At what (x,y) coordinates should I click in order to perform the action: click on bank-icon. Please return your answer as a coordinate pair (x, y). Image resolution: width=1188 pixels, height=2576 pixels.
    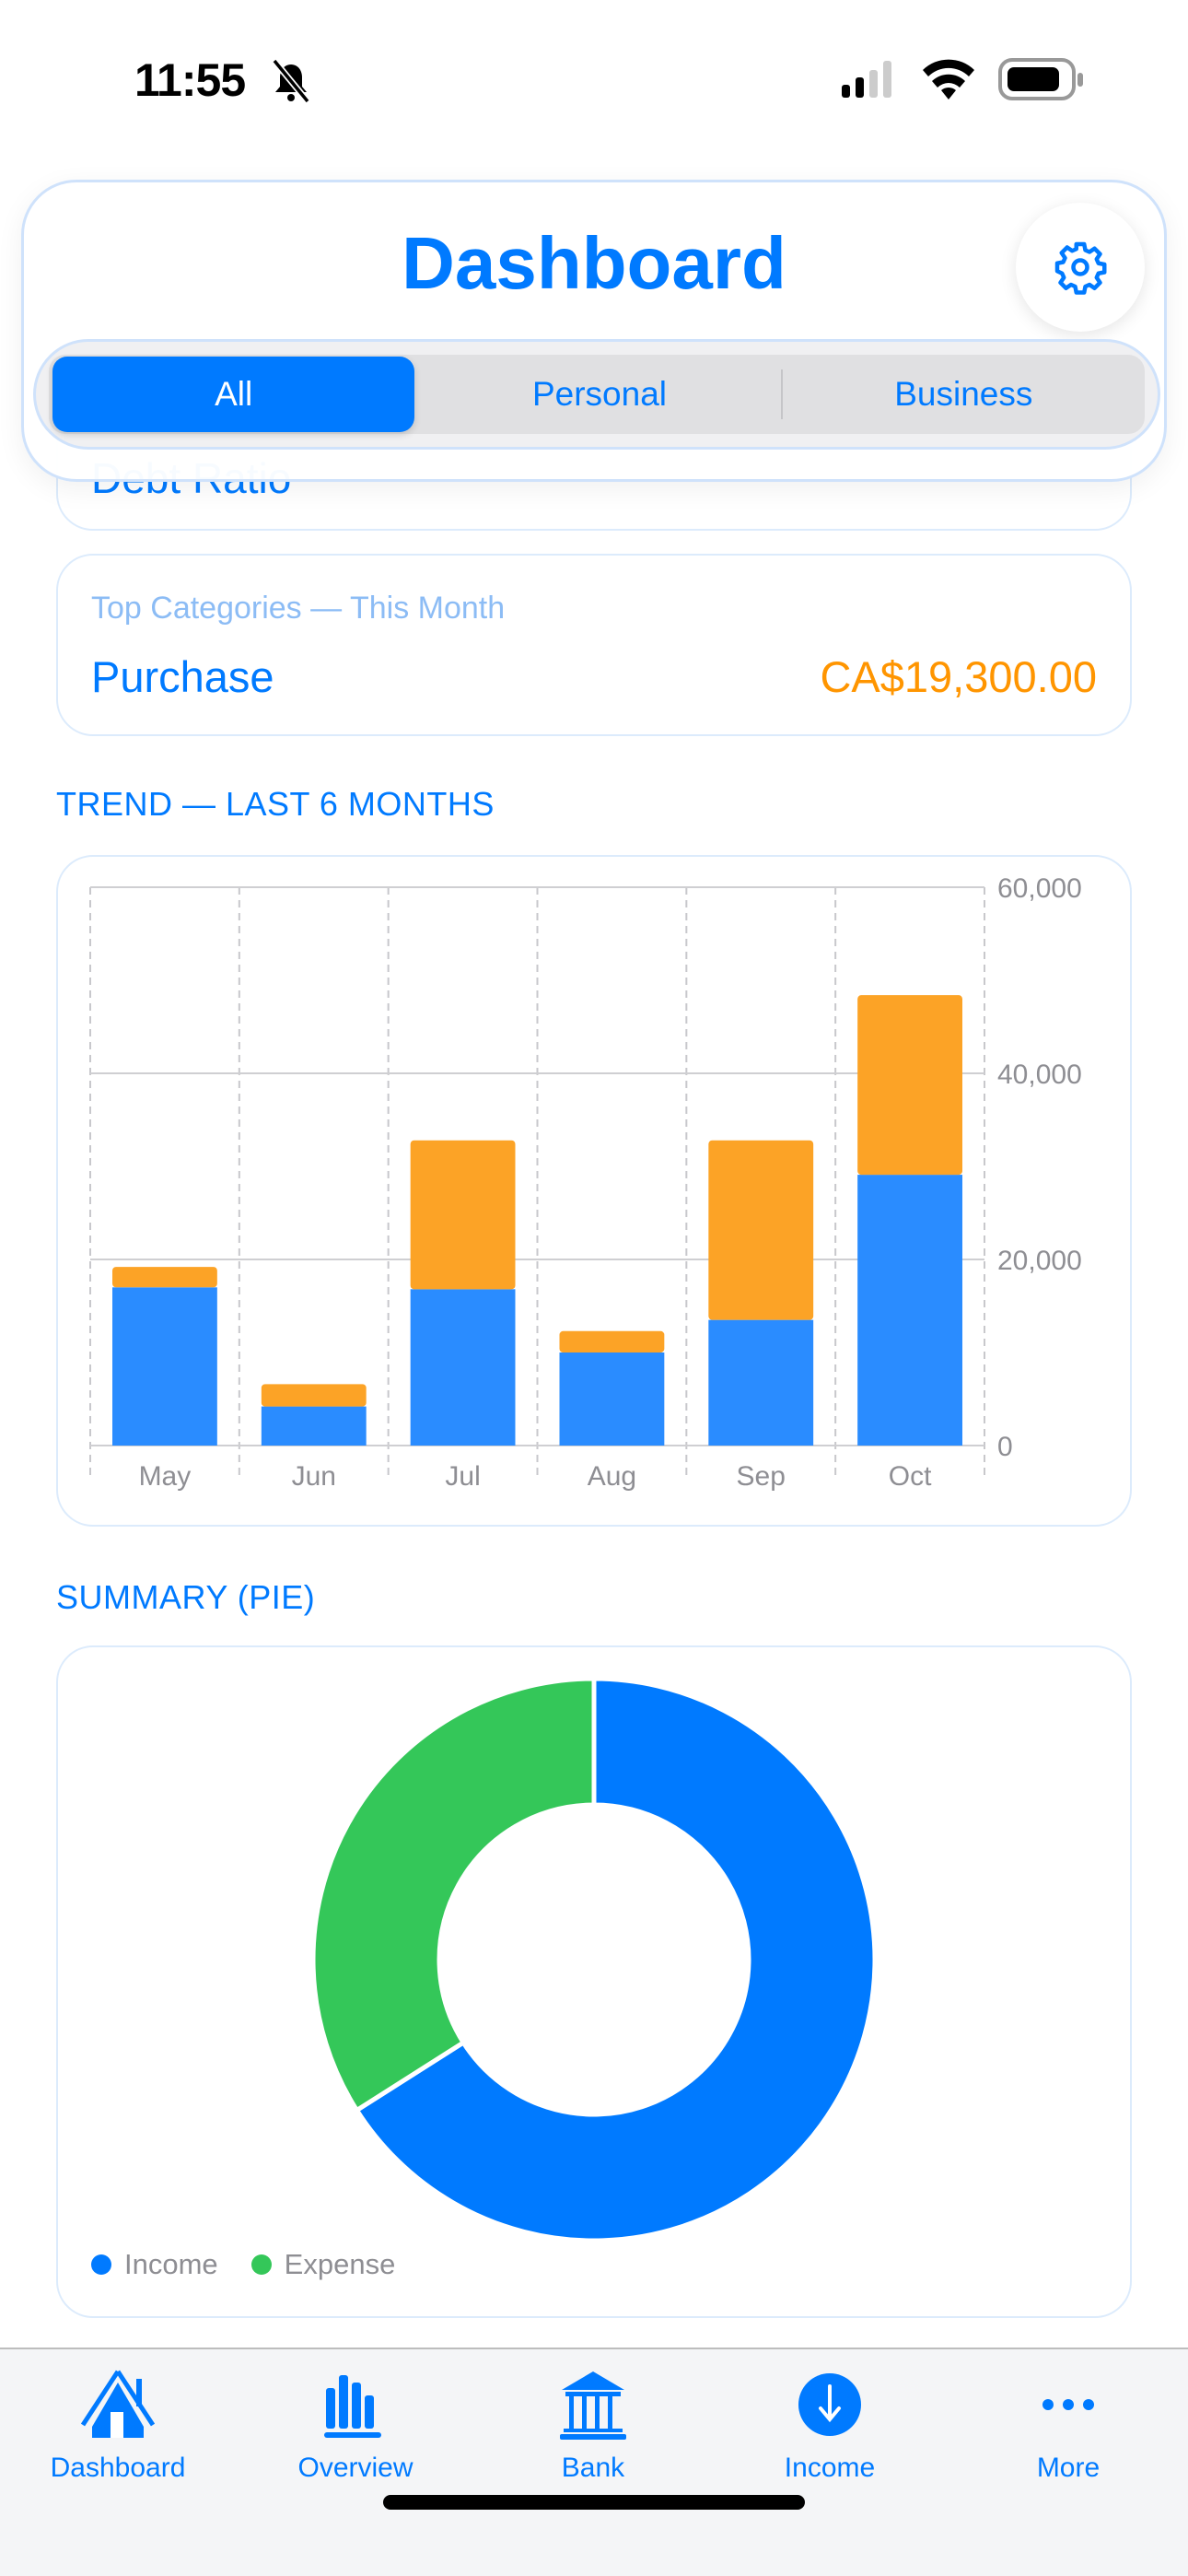
    Looking at the image, I should click on (593, 2405).